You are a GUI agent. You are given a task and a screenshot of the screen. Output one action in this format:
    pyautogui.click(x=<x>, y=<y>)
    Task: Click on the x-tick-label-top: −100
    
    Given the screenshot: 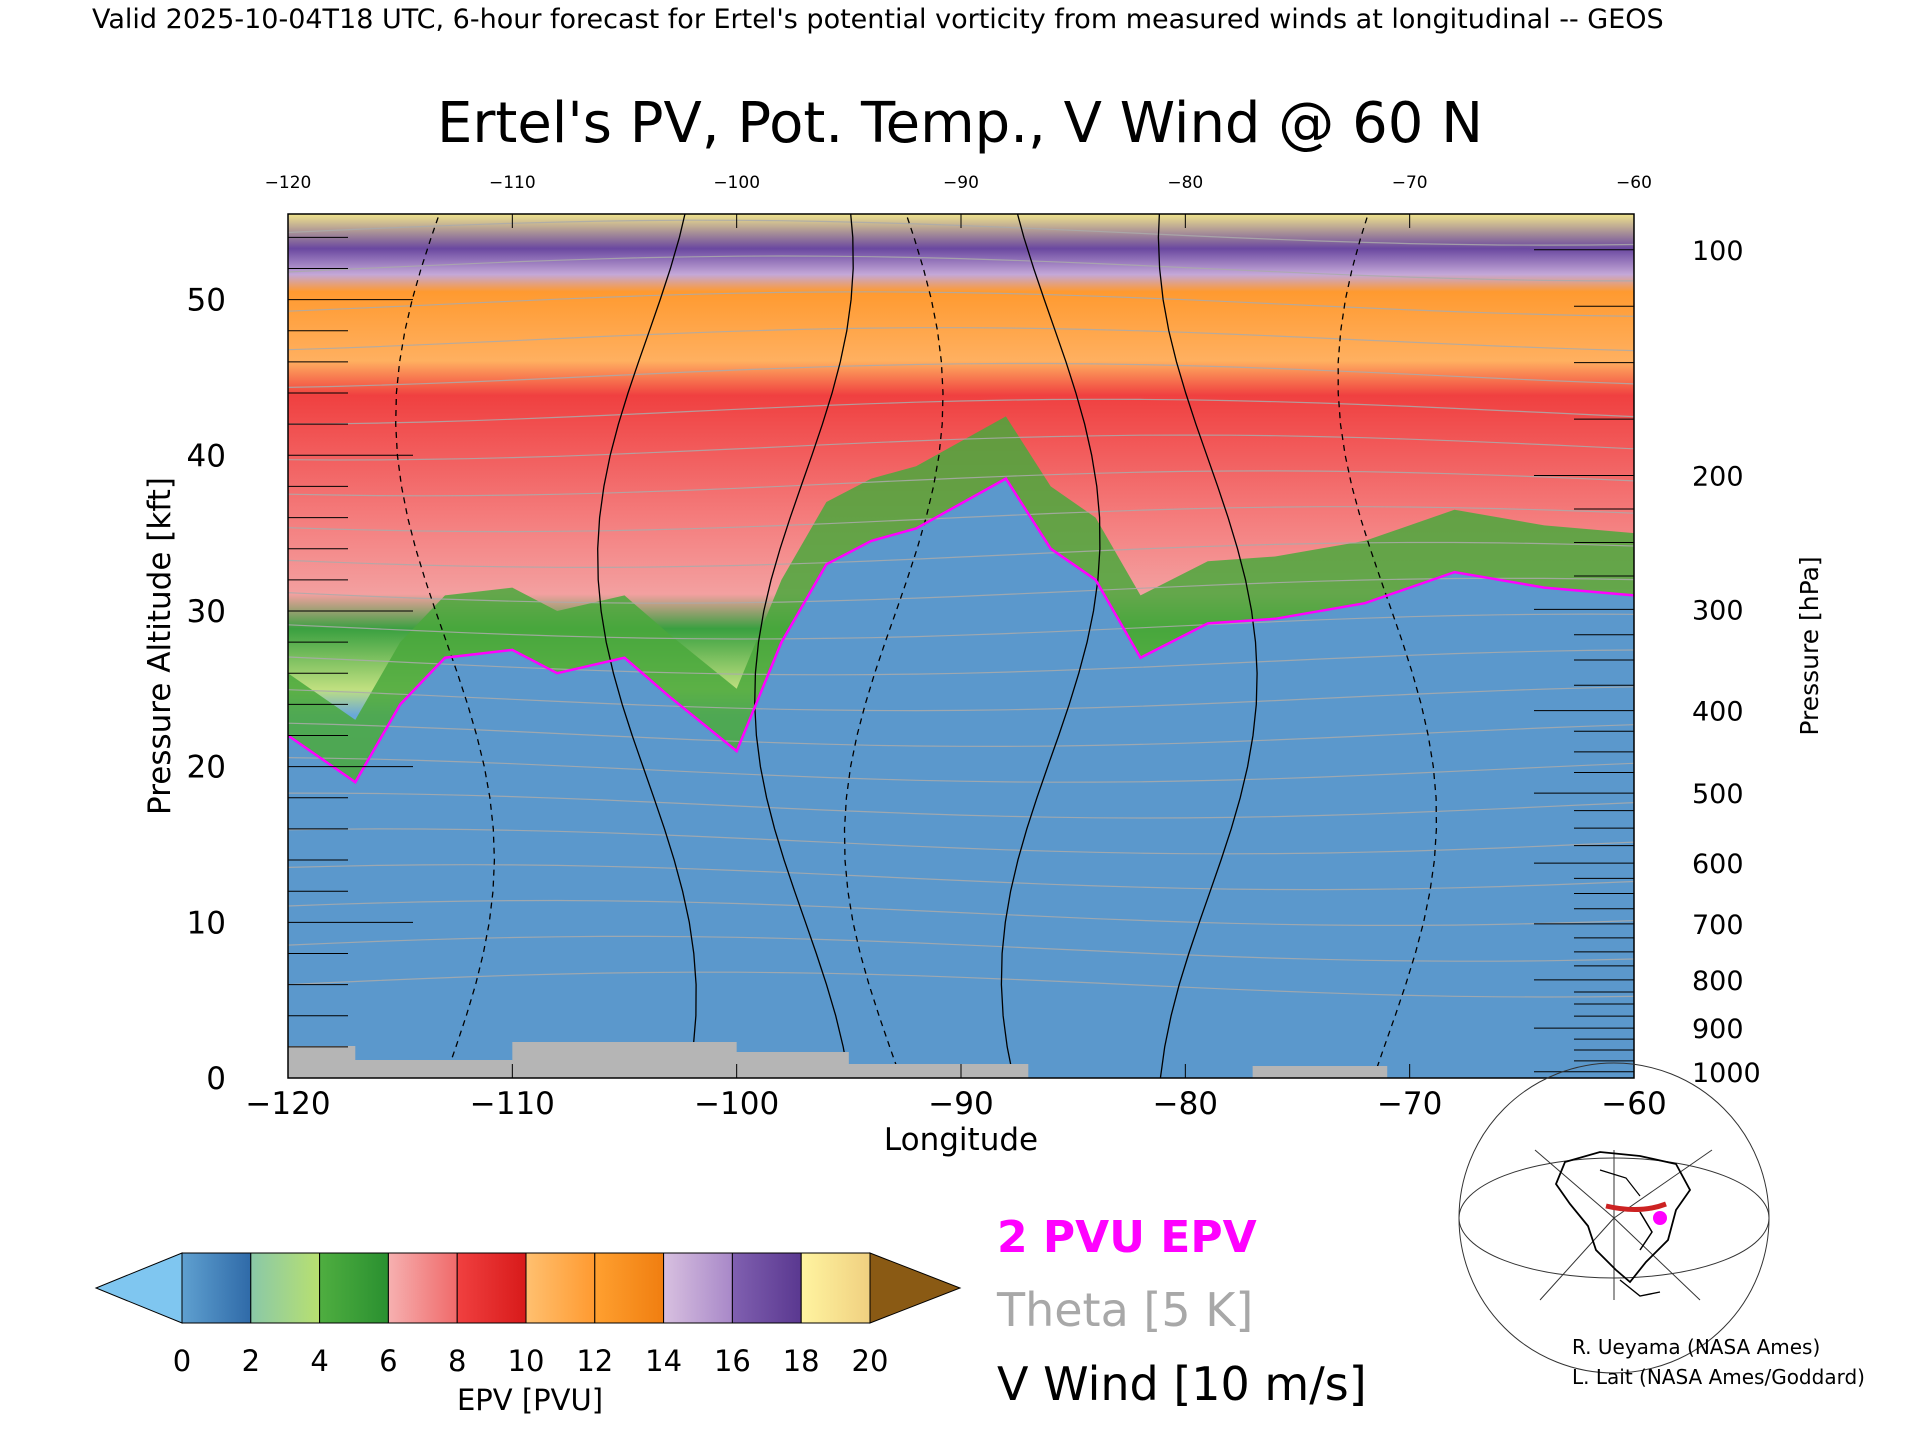 What is the action you would take?
    pyautogui.click(x=736, y=183)
    